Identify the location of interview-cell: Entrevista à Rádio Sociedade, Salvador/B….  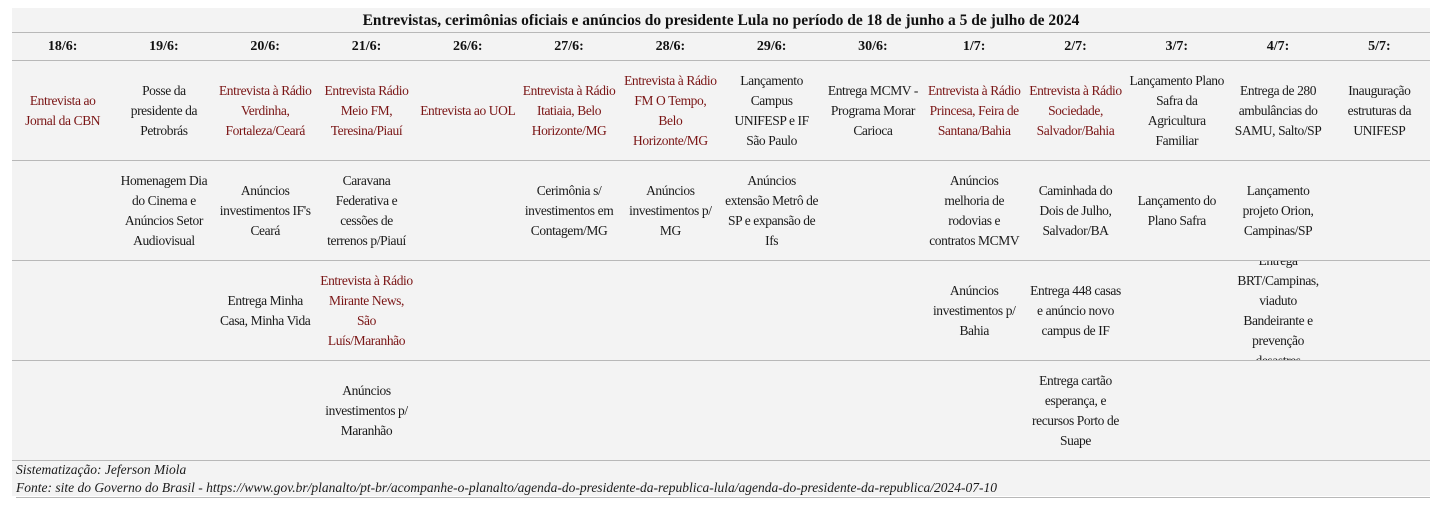
(1075, 110).